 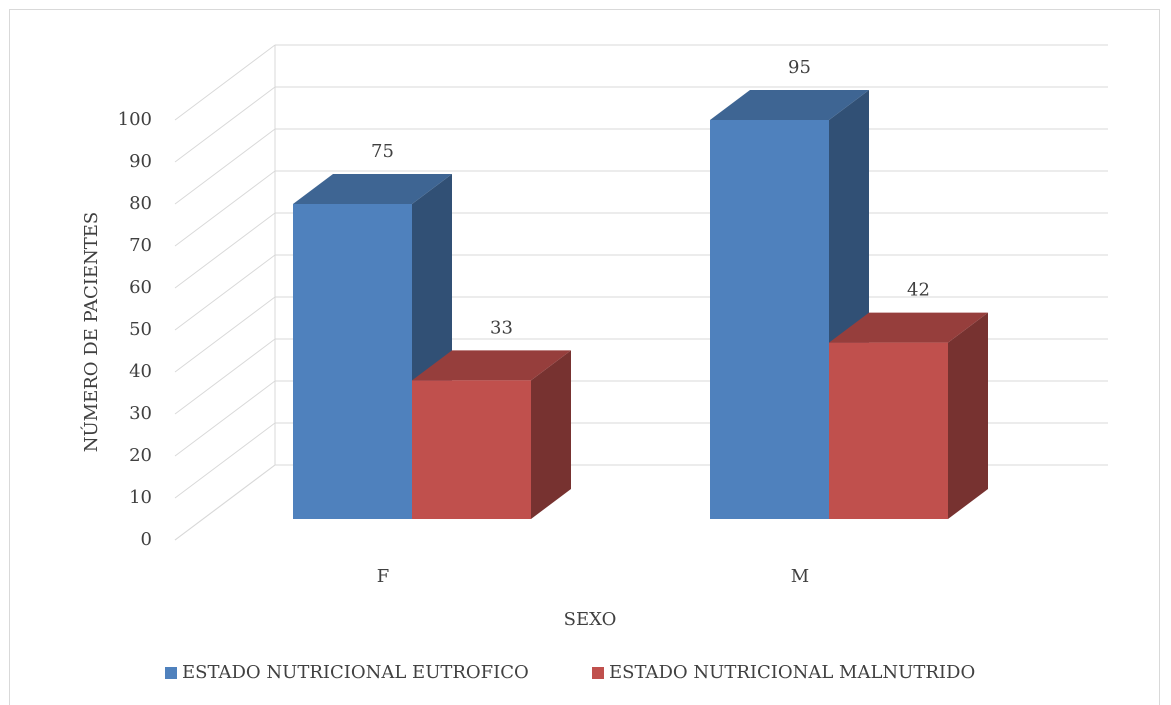 What do you see at coordinates (140, 455) in the screenshot?
I see `y-tick-label: 20` at bounding box center [140, 455].